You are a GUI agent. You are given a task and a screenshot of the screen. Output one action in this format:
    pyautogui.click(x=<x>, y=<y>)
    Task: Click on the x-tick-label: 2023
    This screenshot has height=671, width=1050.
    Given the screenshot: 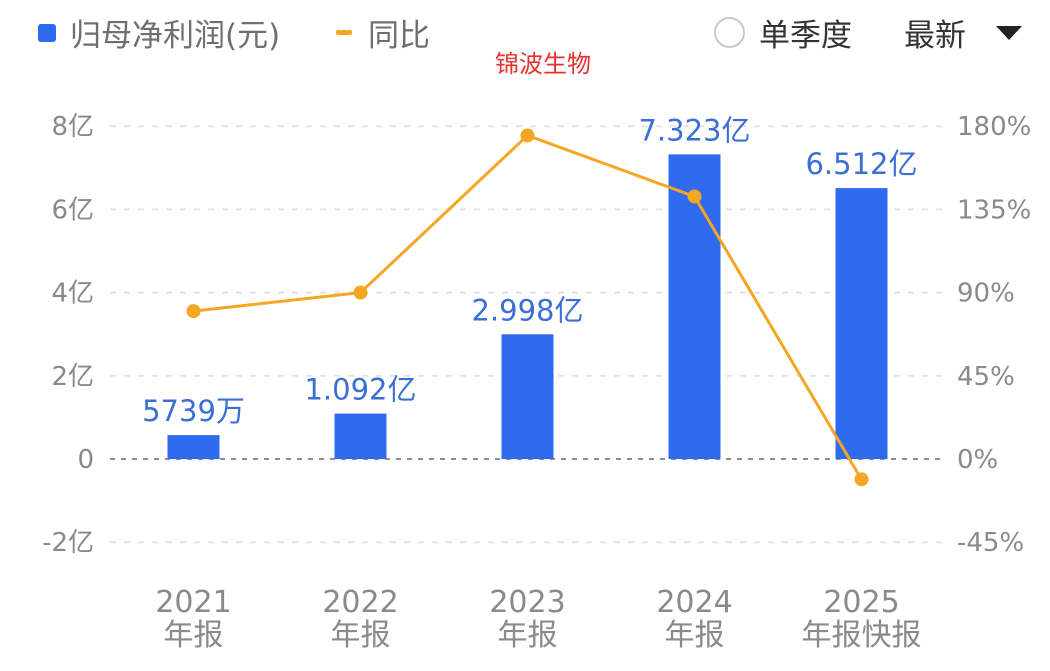 What is the action you would take?
    pyautogui.click(x=527, y=602)
    